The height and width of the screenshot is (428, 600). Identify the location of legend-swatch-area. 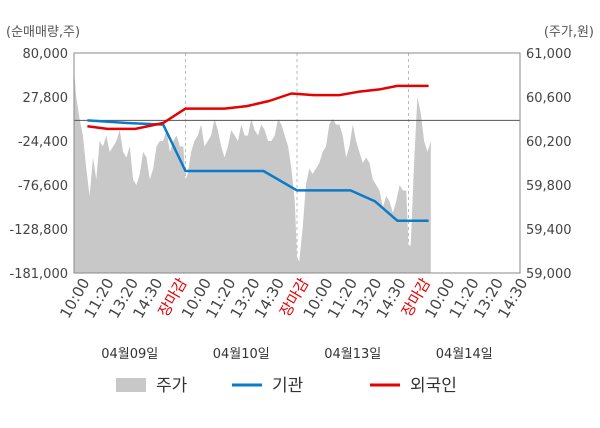
(131, 385).